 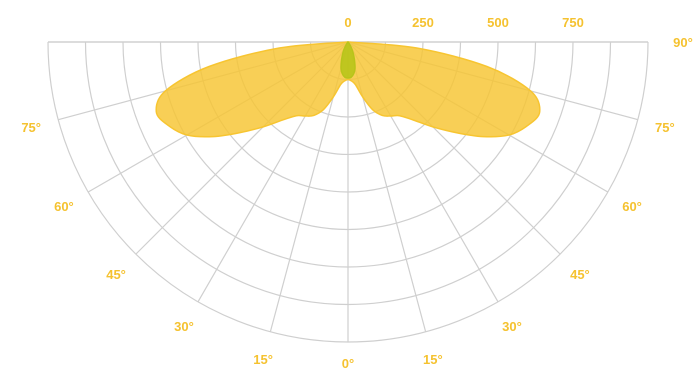 I want to click on radial-tick-label: 750, so click(x=573, y=22).